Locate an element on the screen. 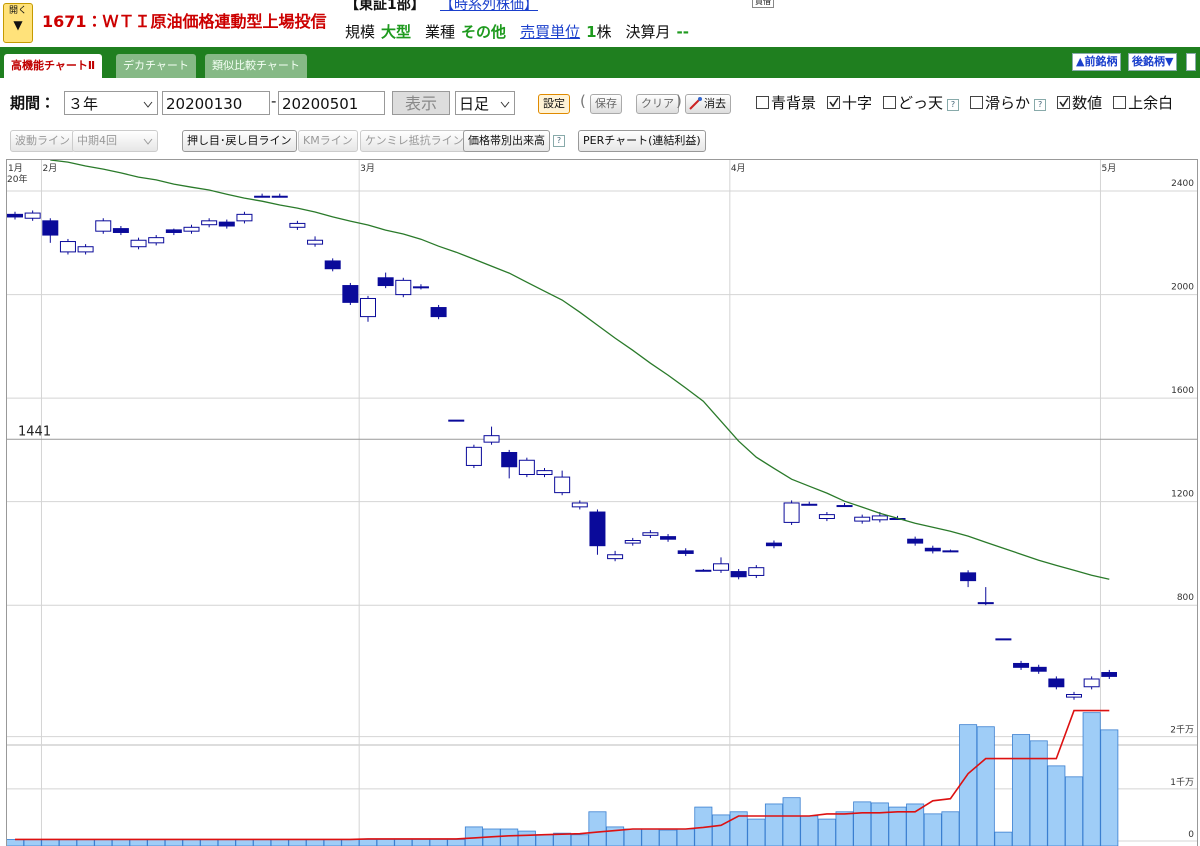 This screenshot has width=1200, height=846. tool-button: 押し目･戻し目ライン? is located at coordinates (247, 141).